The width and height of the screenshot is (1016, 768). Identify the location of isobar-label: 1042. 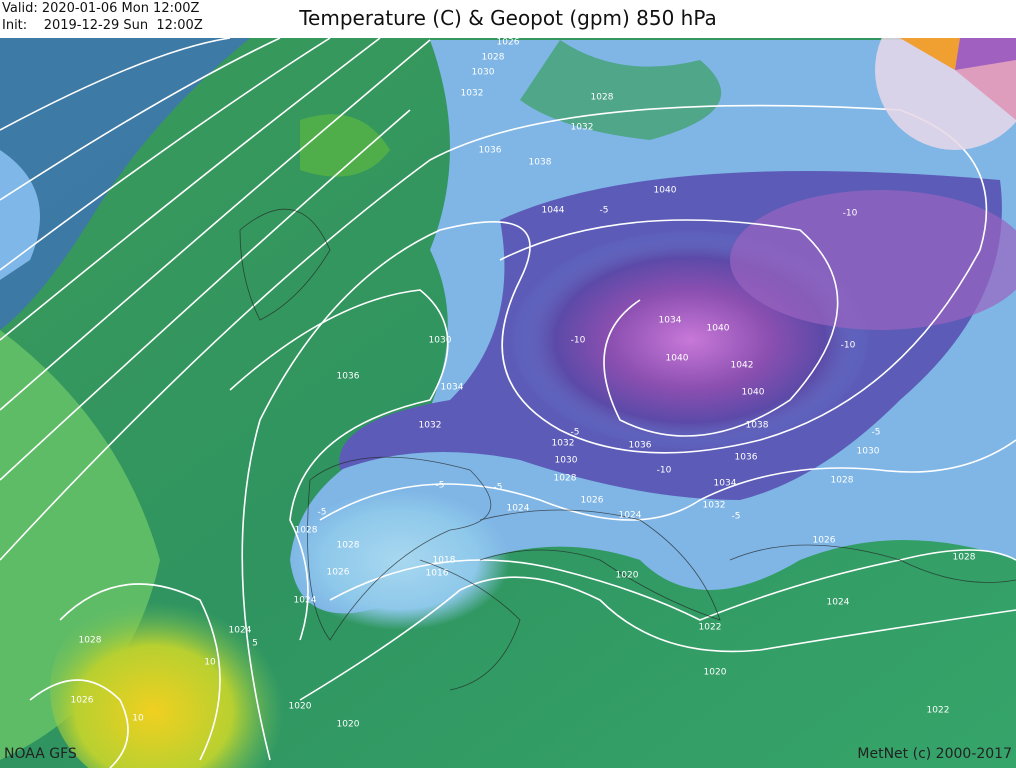
(742, 366).